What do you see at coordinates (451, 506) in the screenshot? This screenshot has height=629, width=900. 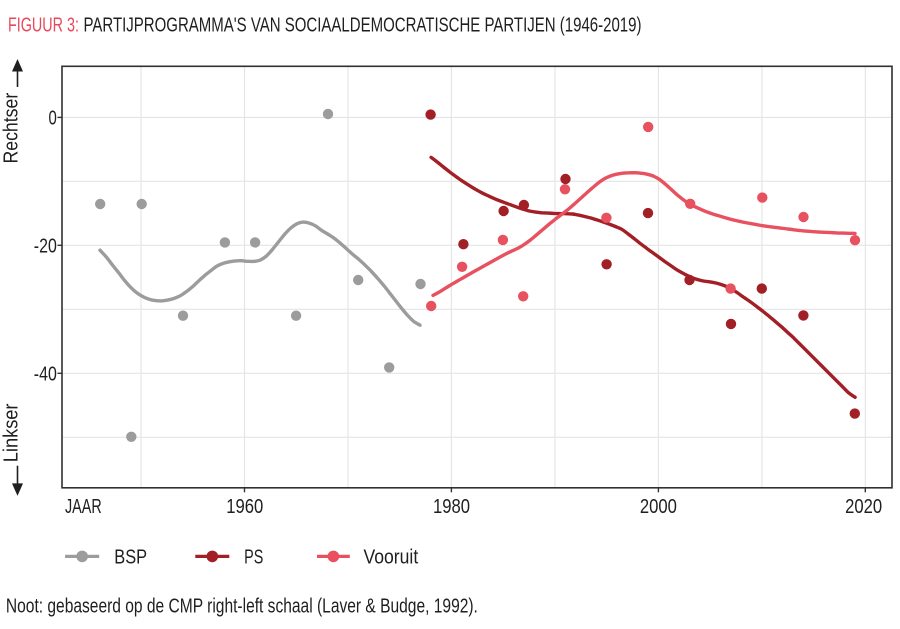 I see `svg-text: 1980` at bounding box center [451, 506].